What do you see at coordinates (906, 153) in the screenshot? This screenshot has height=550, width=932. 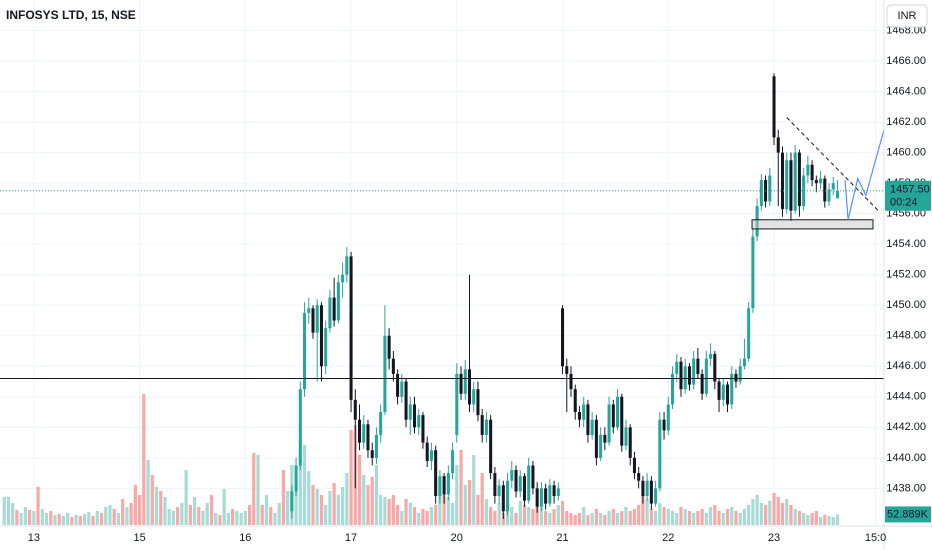 I see `y-tick-label: 1460.00` at bounding box center [906, 153].